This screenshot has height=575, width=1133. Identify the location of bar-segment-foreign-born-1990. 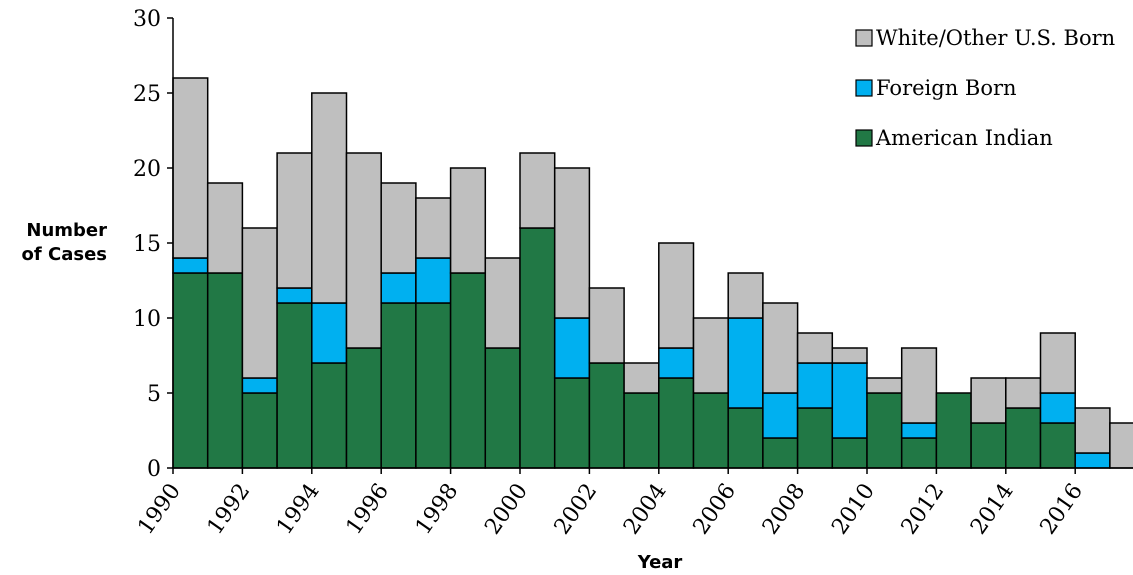
(190, 265).